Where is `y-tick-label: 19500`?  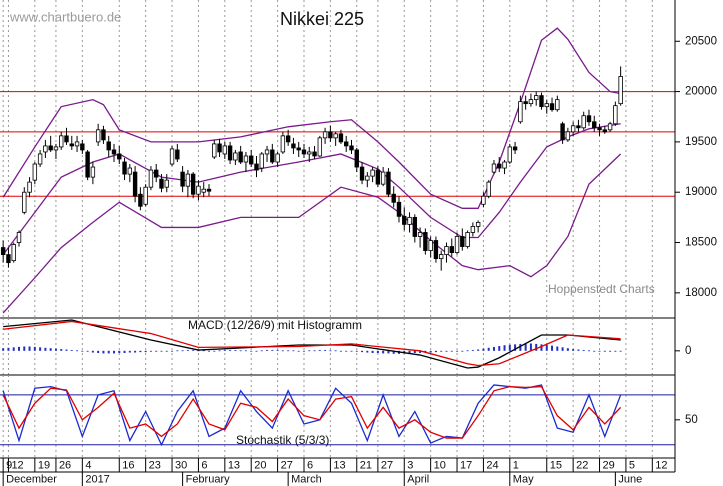 y-tick-label: 19500 is located at coordinates (701, 142).